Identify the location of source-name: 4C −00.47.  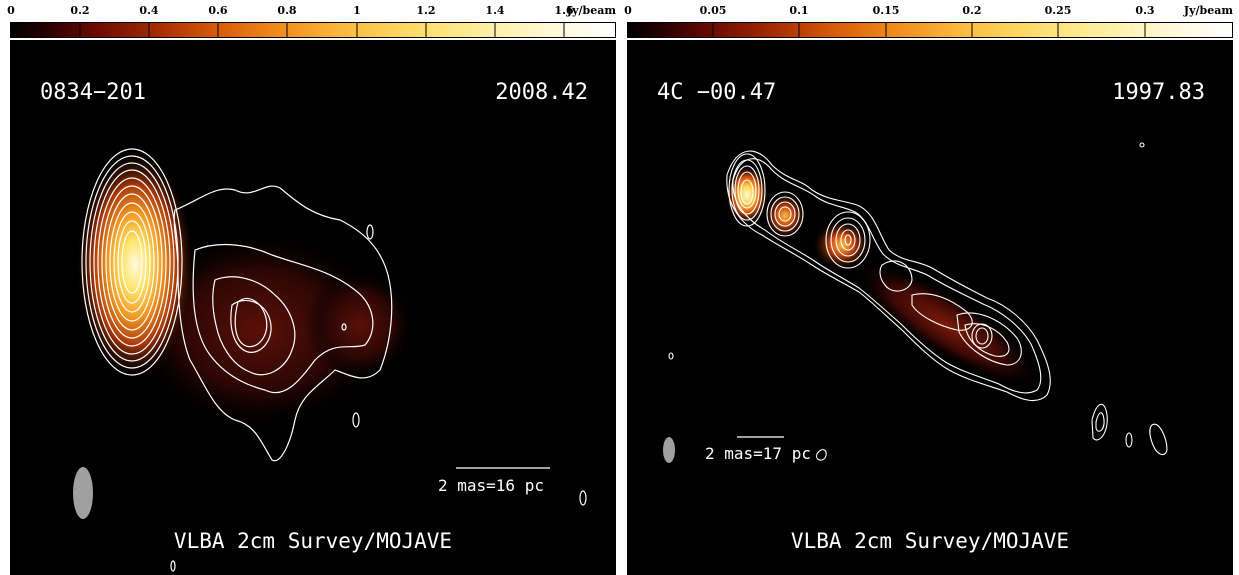
(717, 92).